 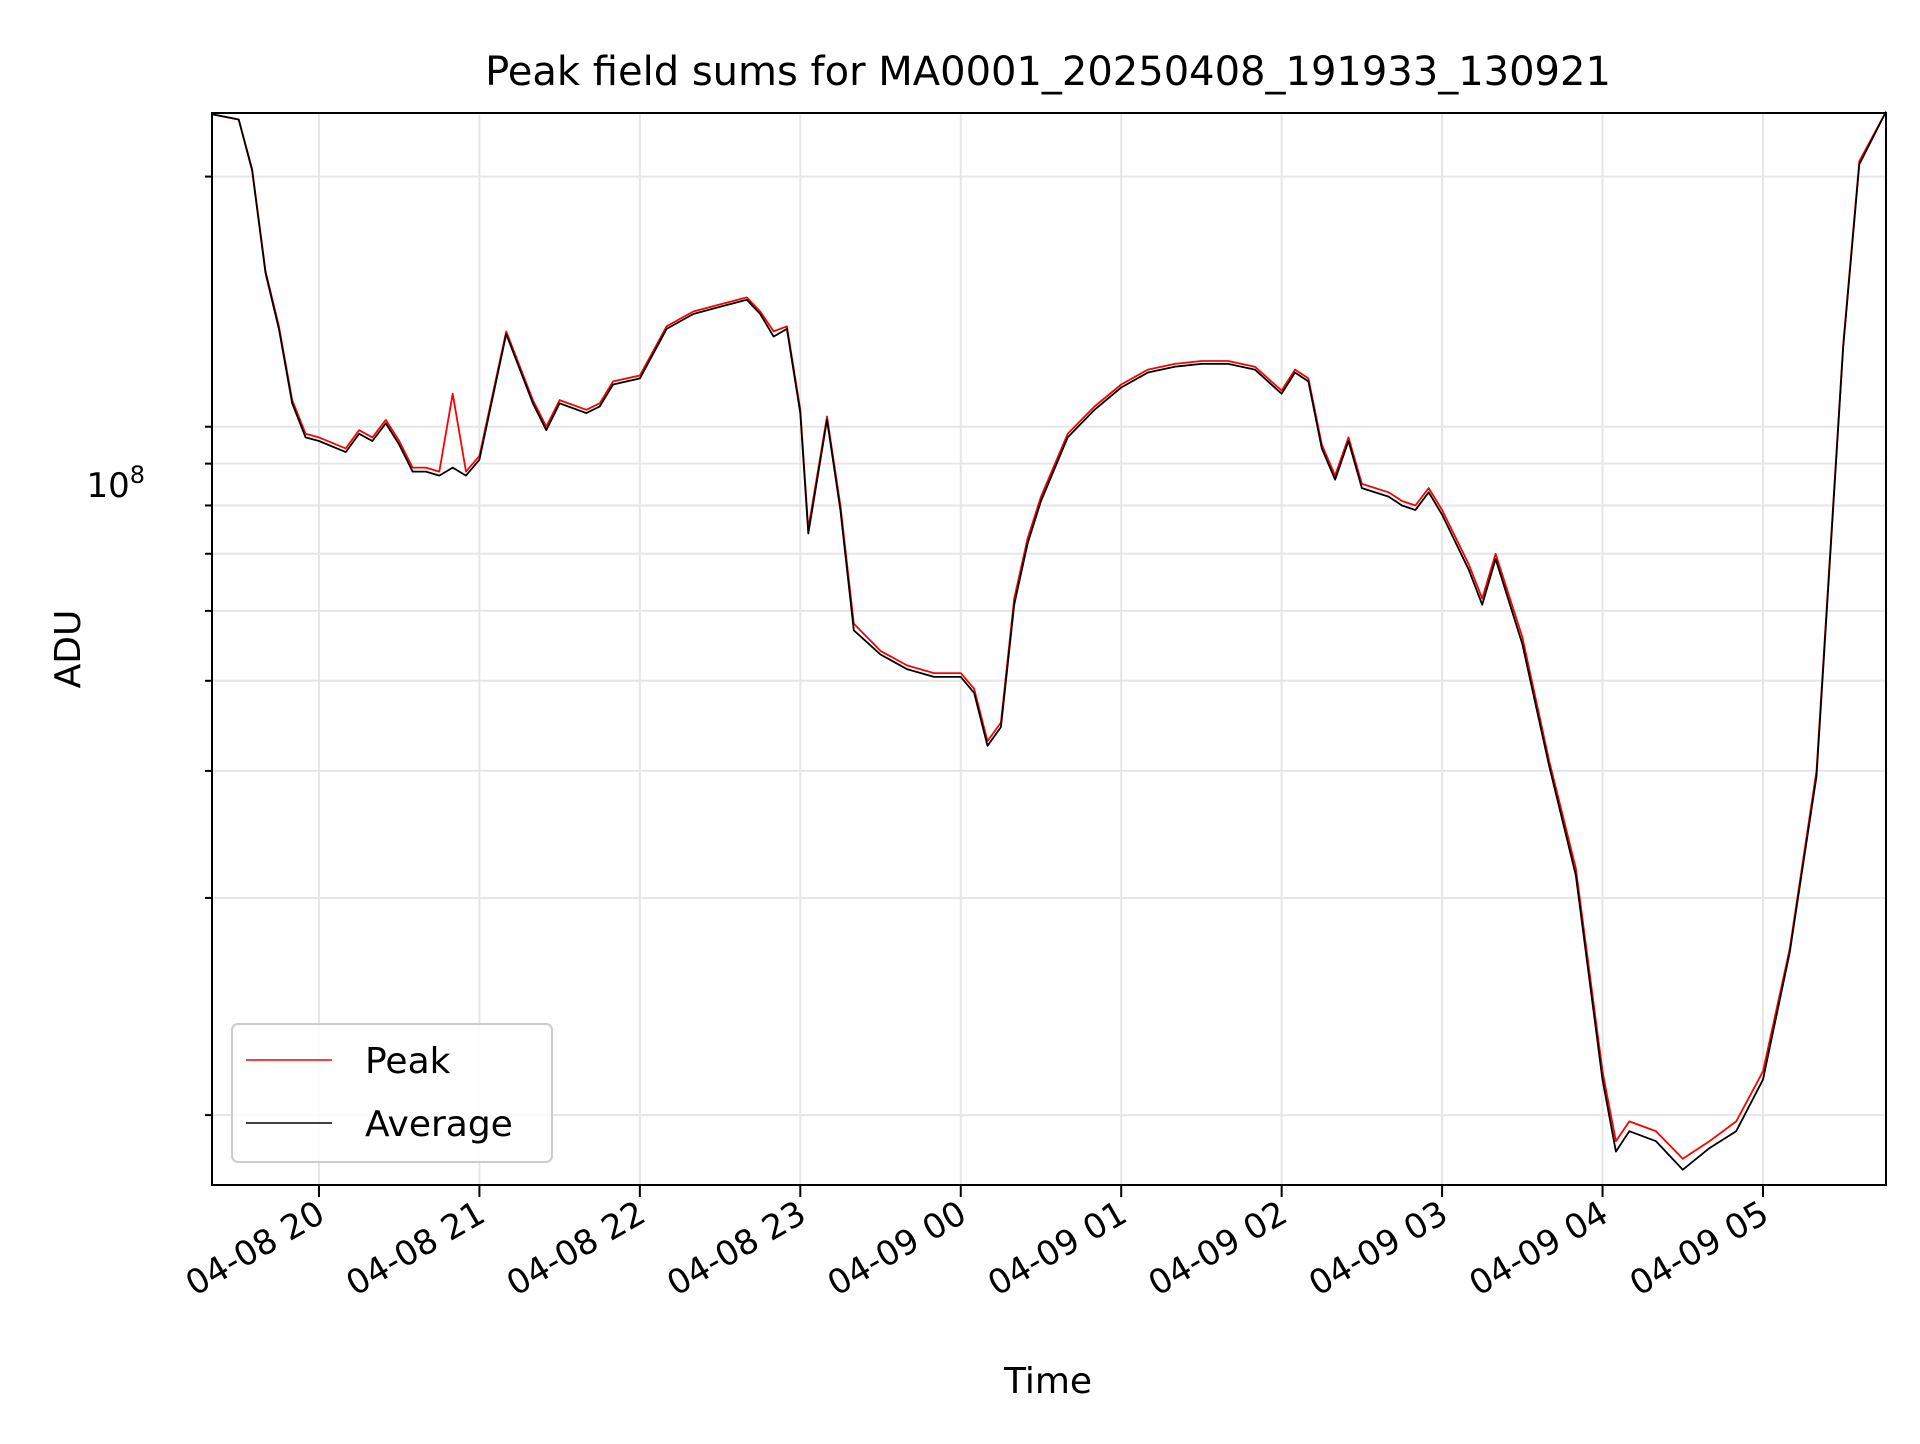 I want to click on legend: Peak Average, so click(x=392, y=1093).